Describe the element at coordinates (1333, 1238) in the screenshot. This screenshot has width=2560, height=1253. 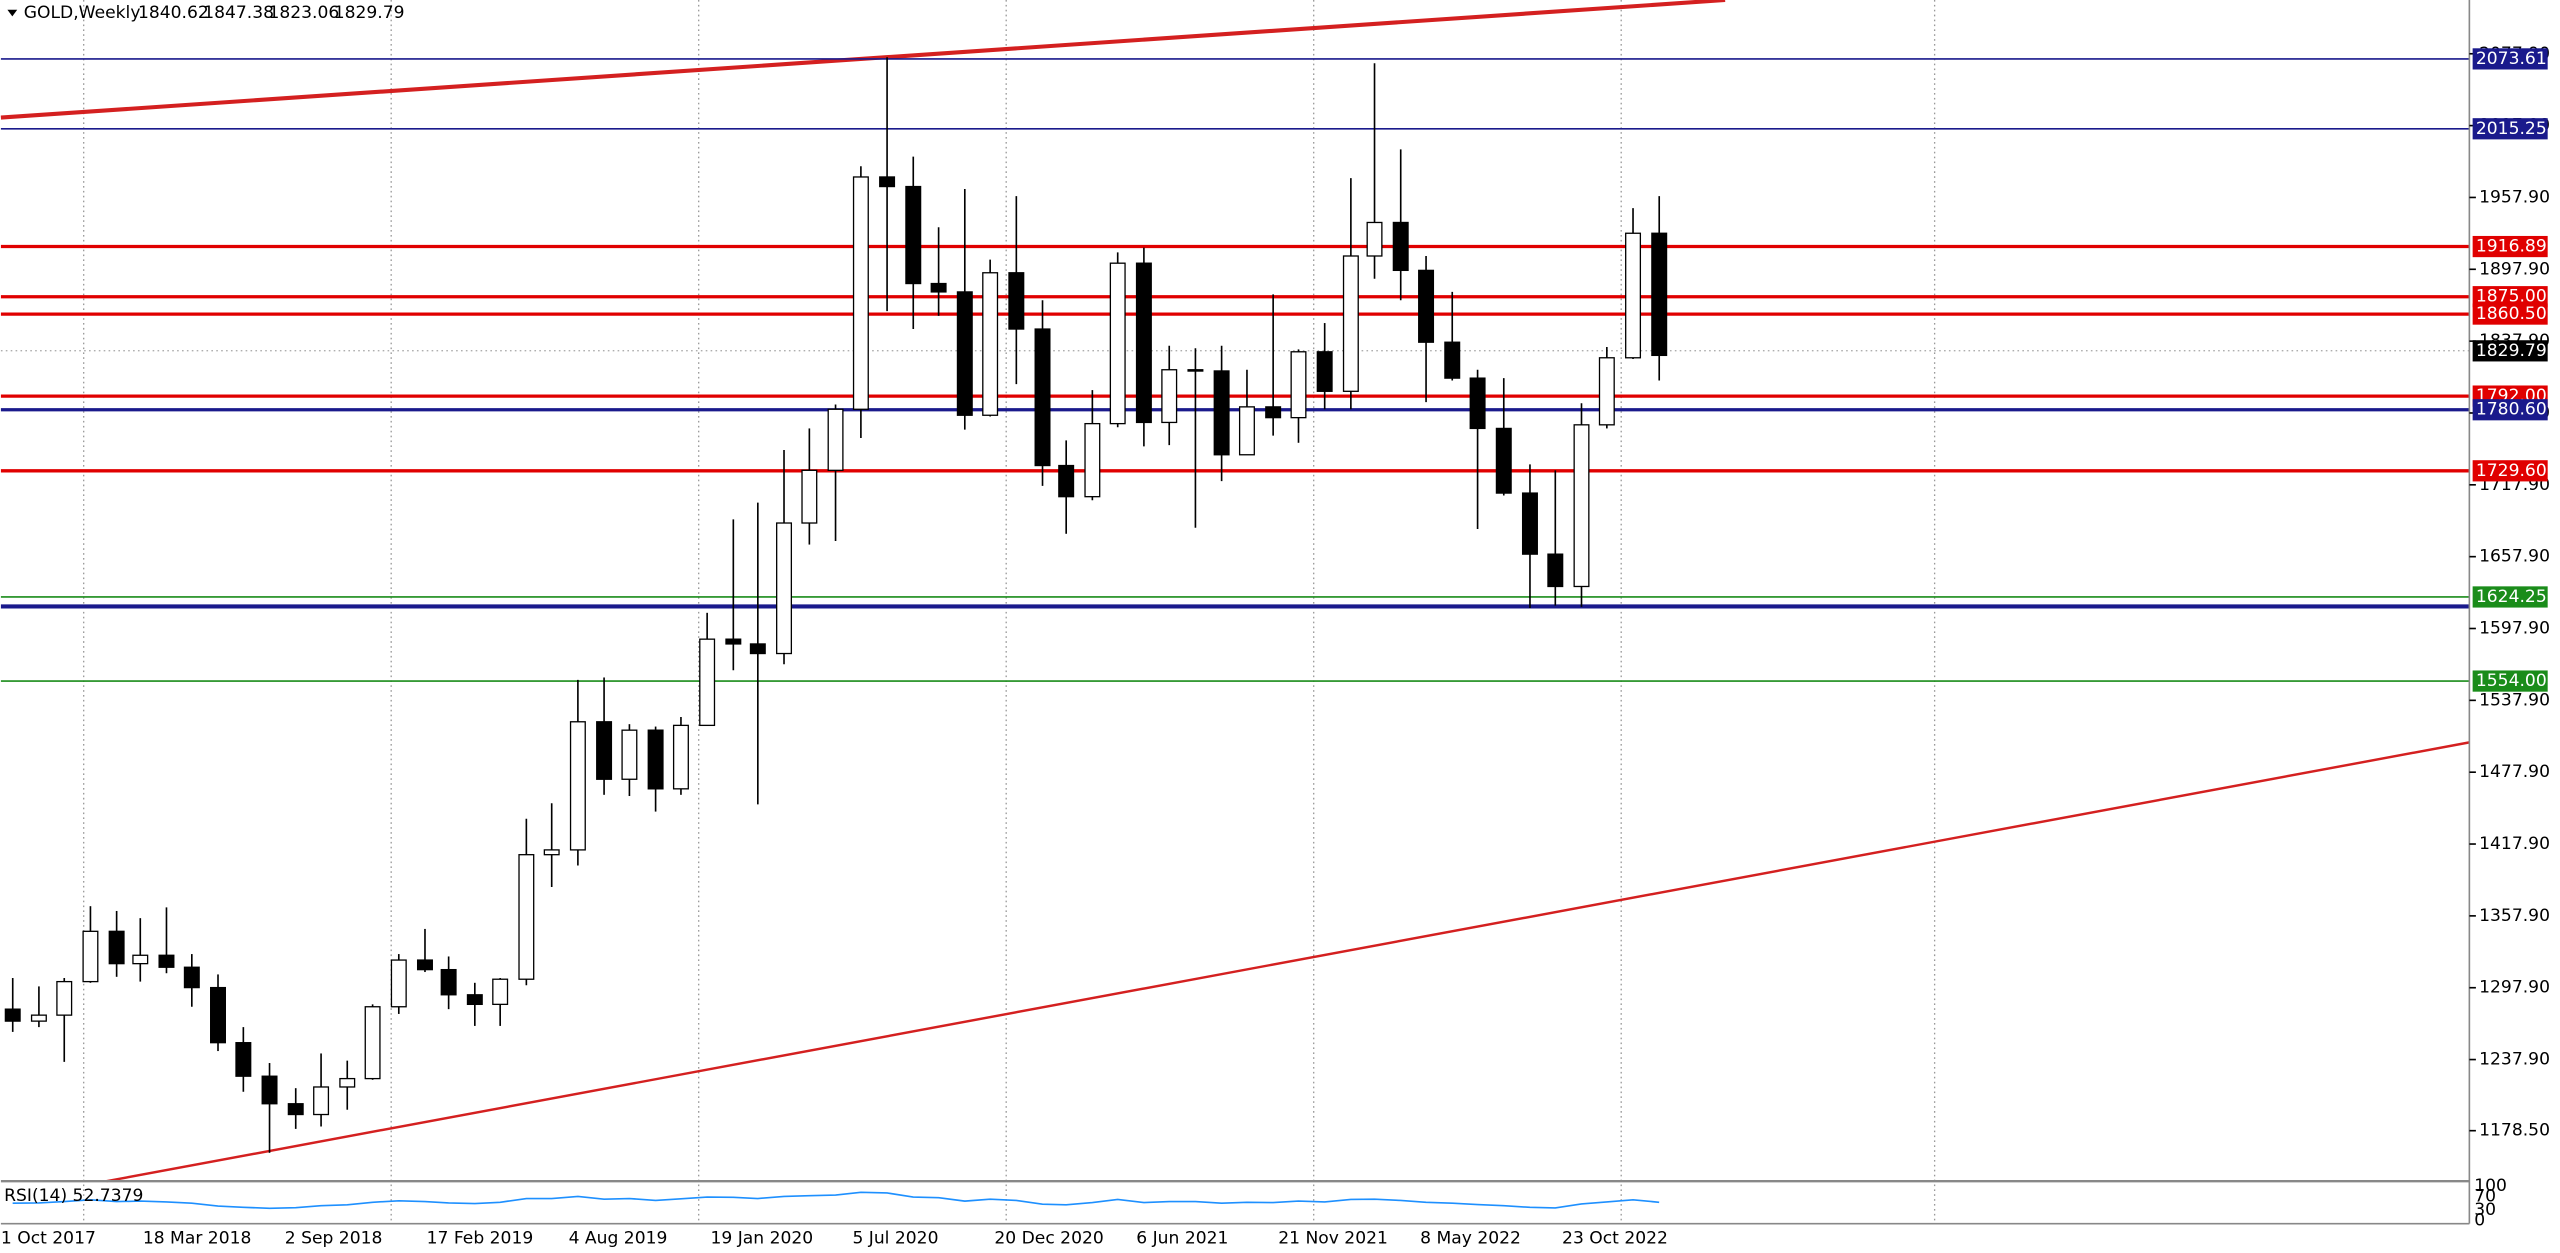
I see `x-tick-label: 21 Nov 2021` at that location.